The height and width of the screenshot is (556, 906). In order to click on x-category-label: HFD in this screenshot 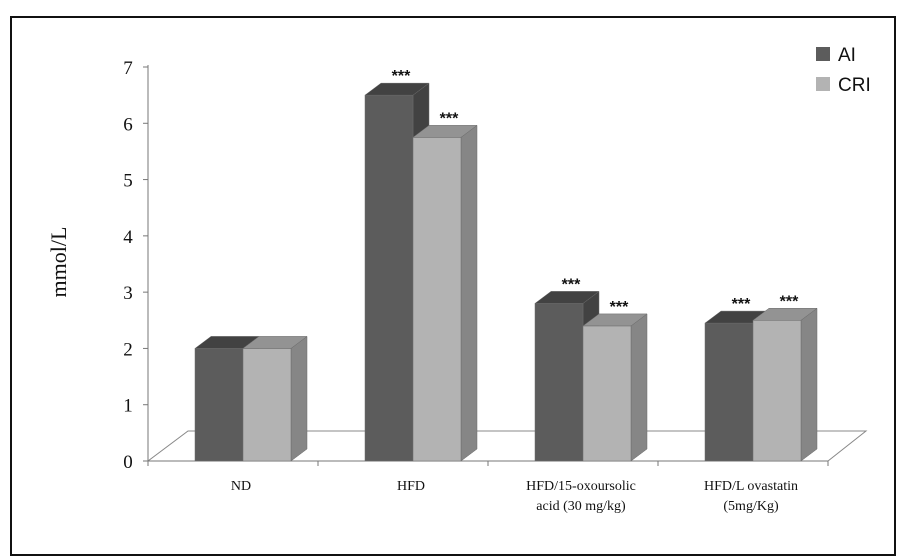, I will do `click(411, 486)`.